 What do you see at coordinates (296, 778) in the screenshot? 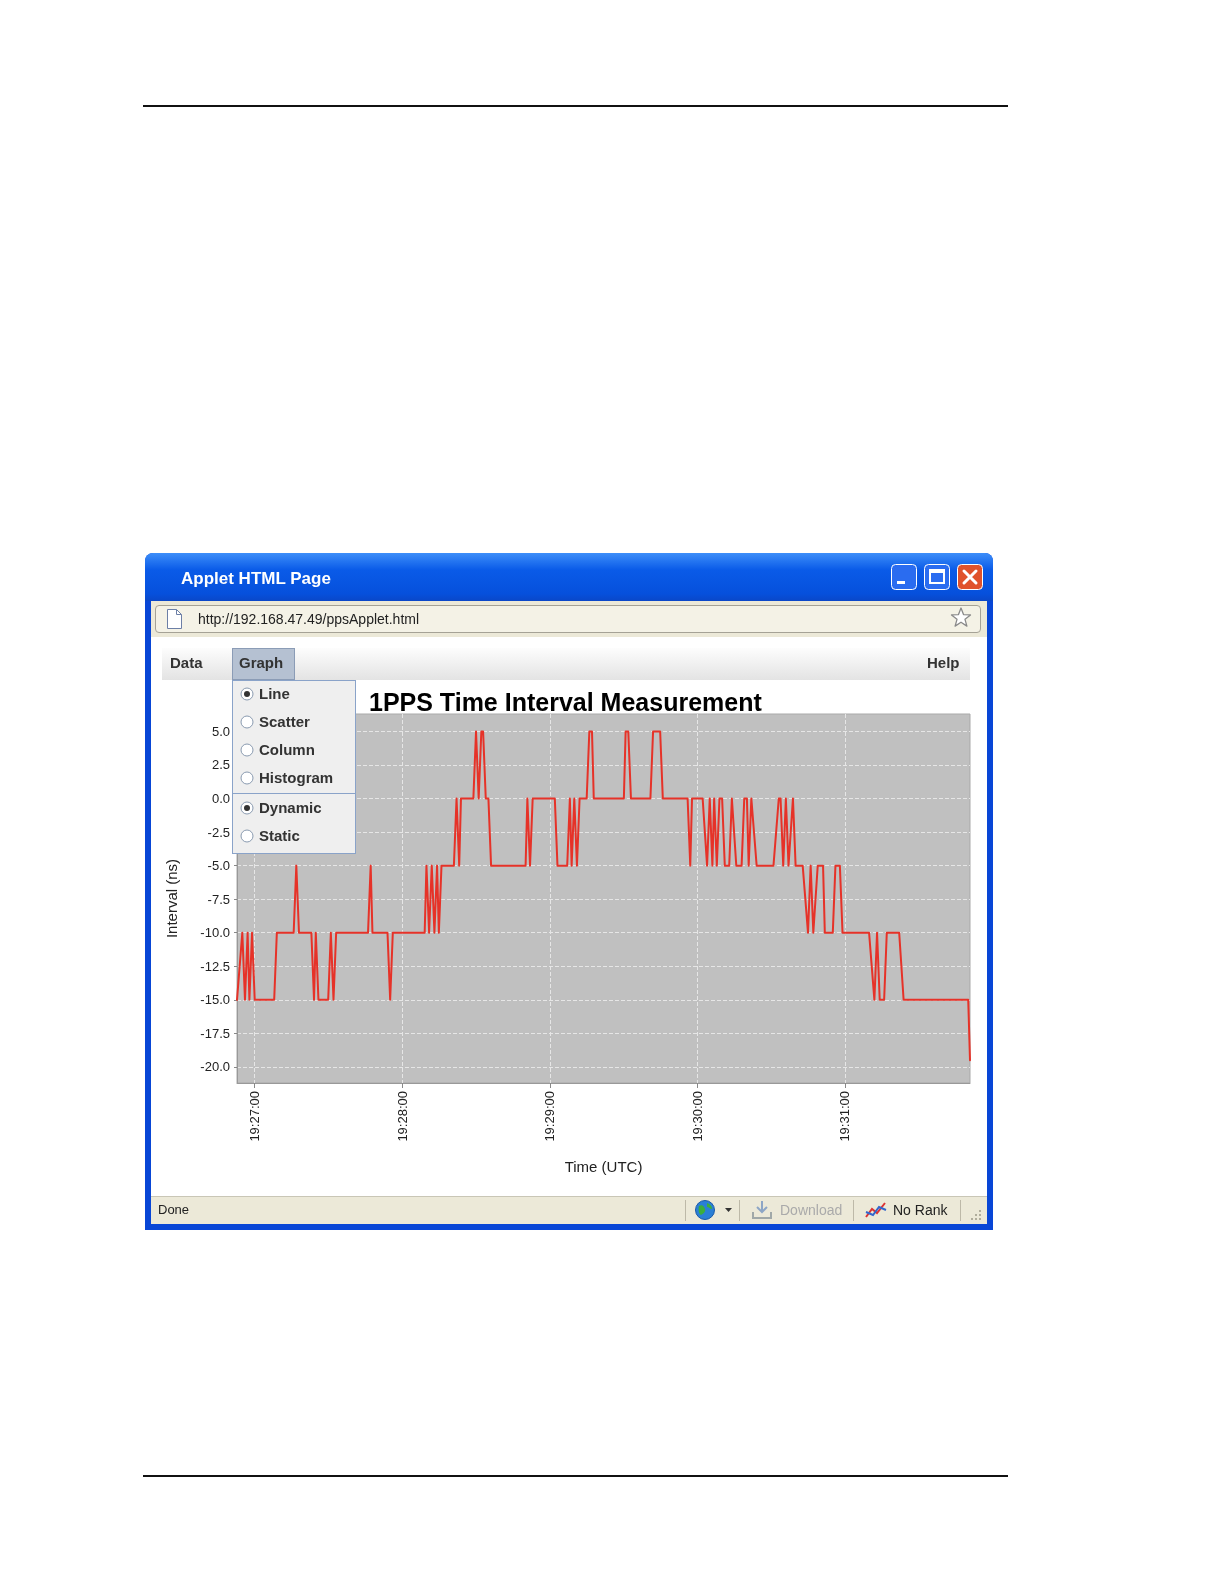
I see `annotation: Histogram` at bounding box center [296, 778].